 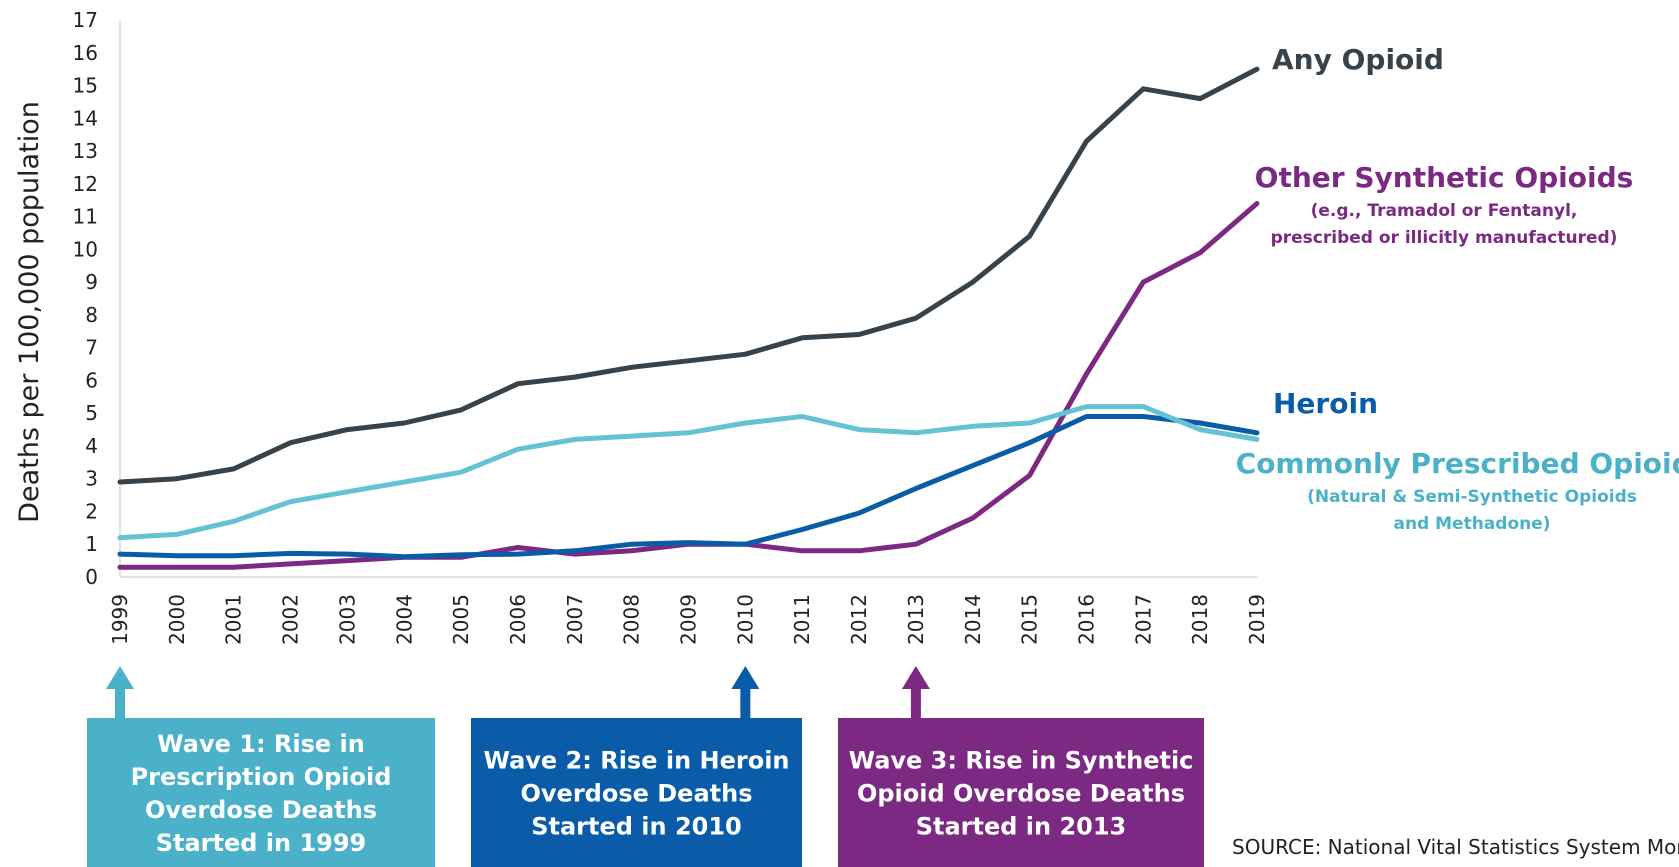 What do you see at coordinates (518, 619) in the screenshot?
I see `x-tick-label: 2006` at bounding box center [518, 619].